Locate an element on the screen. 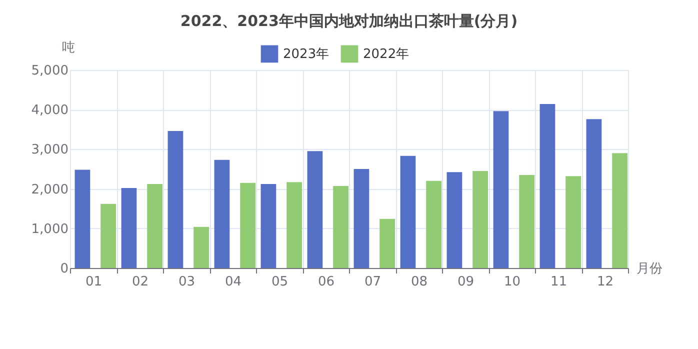  y-tick-label: 5,000 is located at coordinates (49, 71).